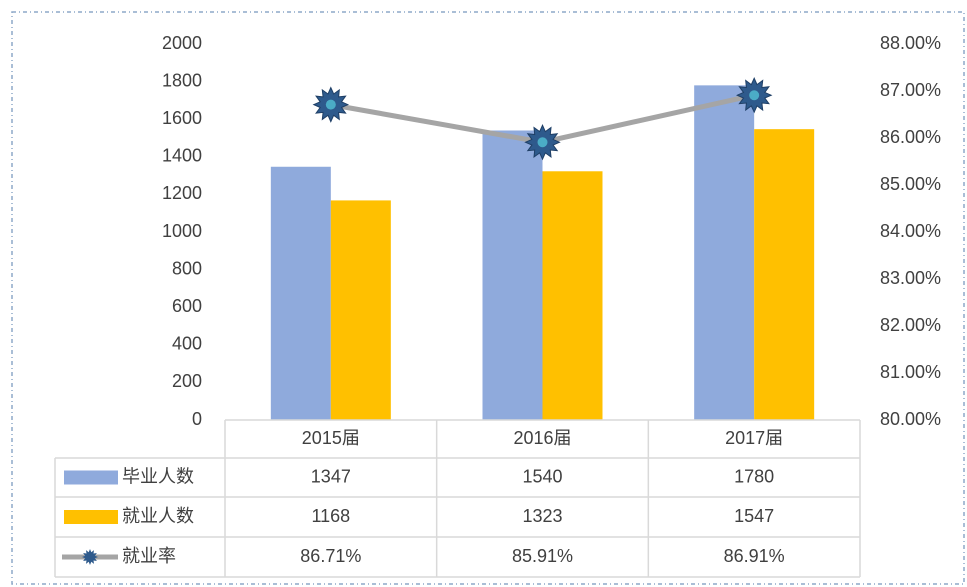 The image size is (967, 587). What do you see at coordinates (910, 43) in the screenshot?
I see `y2-tick-label: 88.00%` at bounding box center [910, 43].